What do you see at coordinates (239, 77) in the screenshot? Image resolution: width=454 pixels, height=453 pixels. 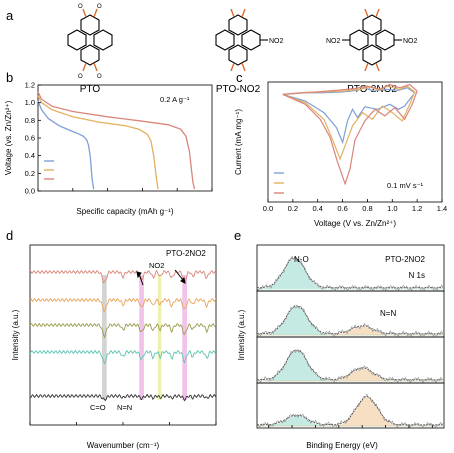 I see `panel-letter-c: c` at bounding box center [239, 77].